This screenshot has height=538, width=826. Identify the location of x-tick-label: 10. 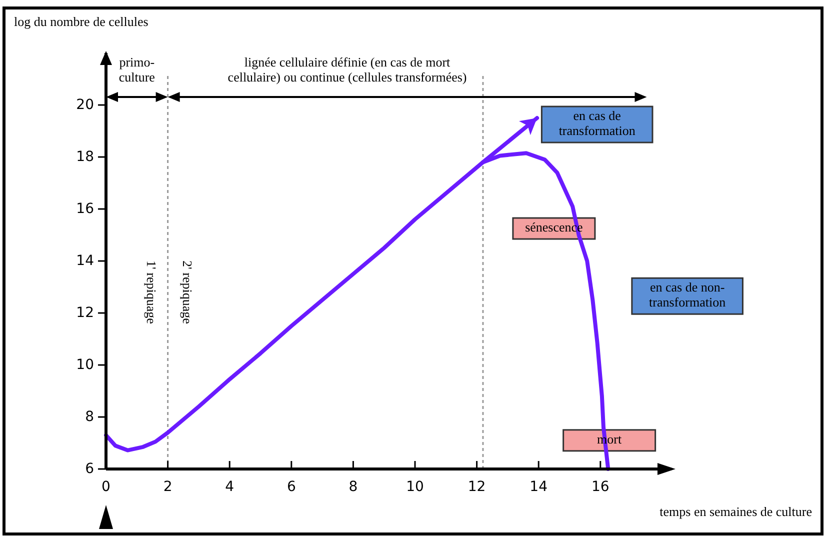
(415, 487).